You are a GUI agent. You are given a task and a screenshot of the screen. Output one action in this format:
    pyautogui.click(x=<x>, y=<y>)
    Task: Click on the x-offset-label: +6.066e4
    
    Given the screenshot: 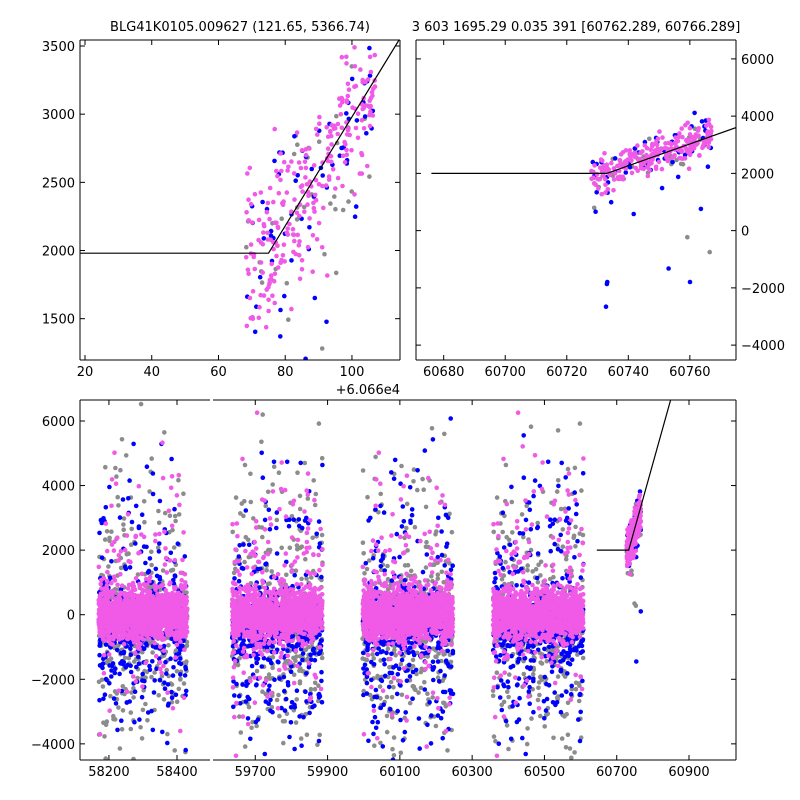 What is the action you would take?
    pyautogui.click(x=368, y=390)
    